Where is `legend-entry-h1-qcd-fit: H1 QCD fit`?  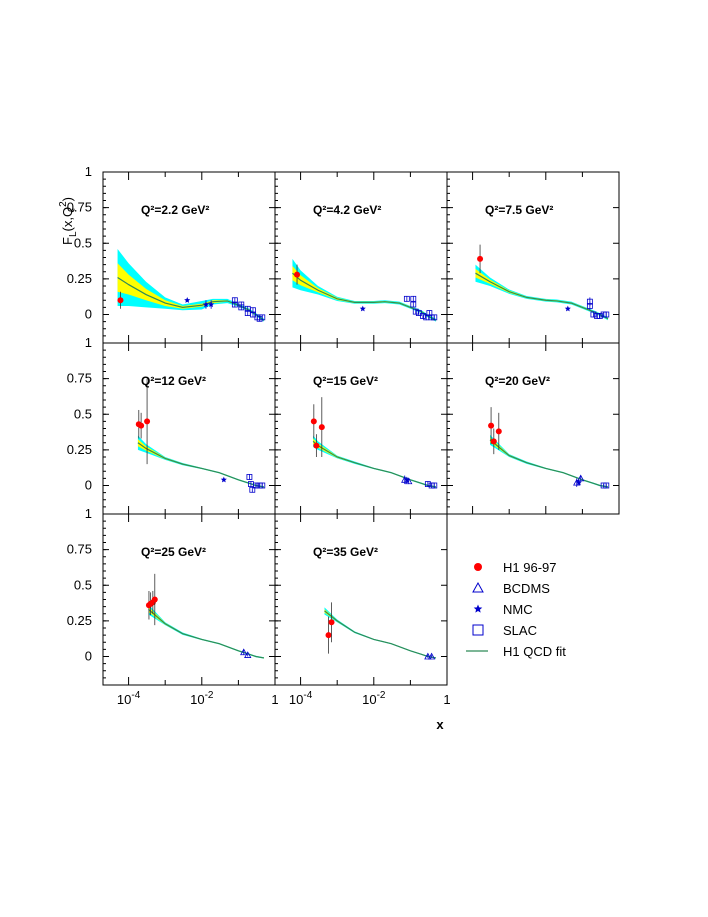
legend-entry-h1-qcd-fit: H1 QCD fit is located at coordinates (516, 651).